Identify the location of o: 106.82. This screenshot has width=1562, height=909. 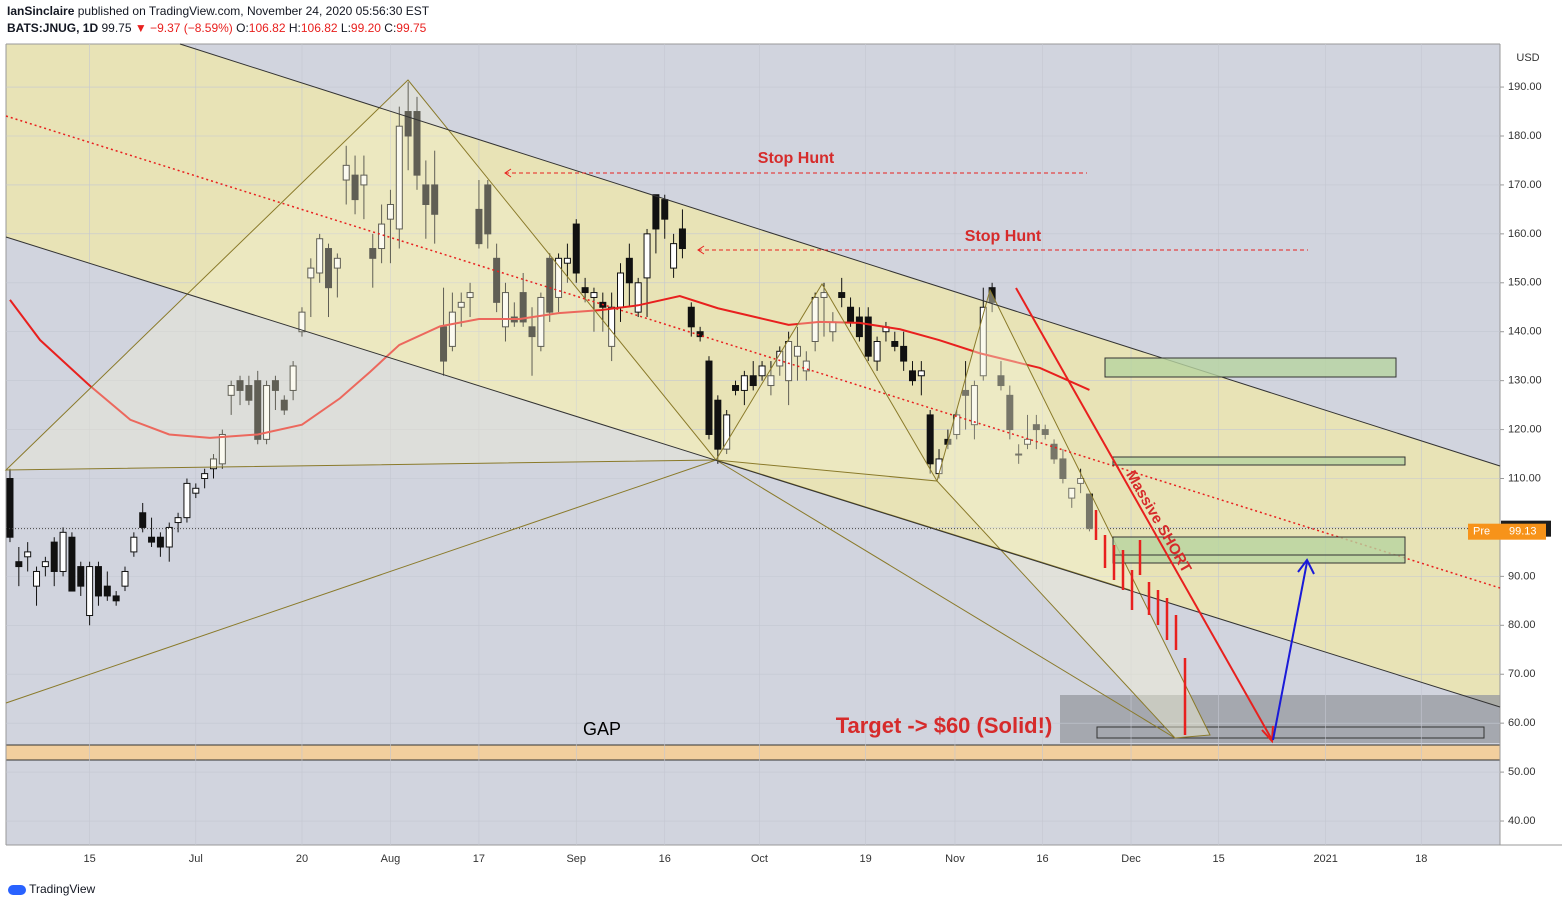
(267, 28).